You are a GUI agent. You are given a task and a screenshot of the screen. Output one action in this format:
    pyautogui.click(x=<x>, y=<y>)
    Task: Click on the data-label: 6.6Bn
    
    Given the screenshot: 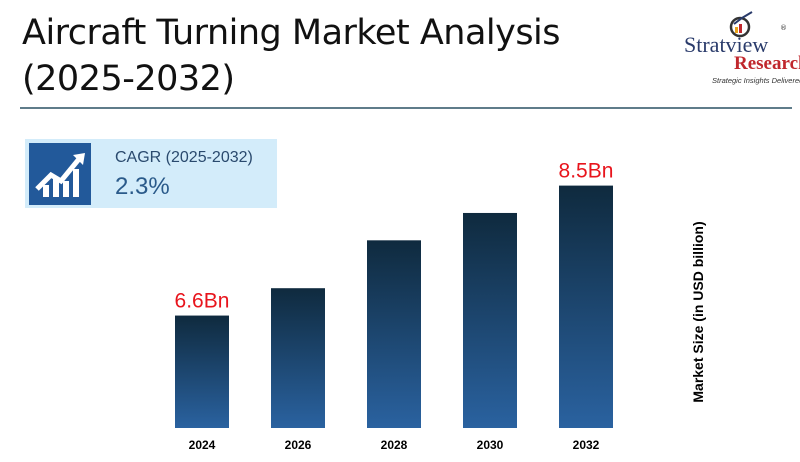 What is the action you would take?
    pyautogui.click(x=202, y=301)
    